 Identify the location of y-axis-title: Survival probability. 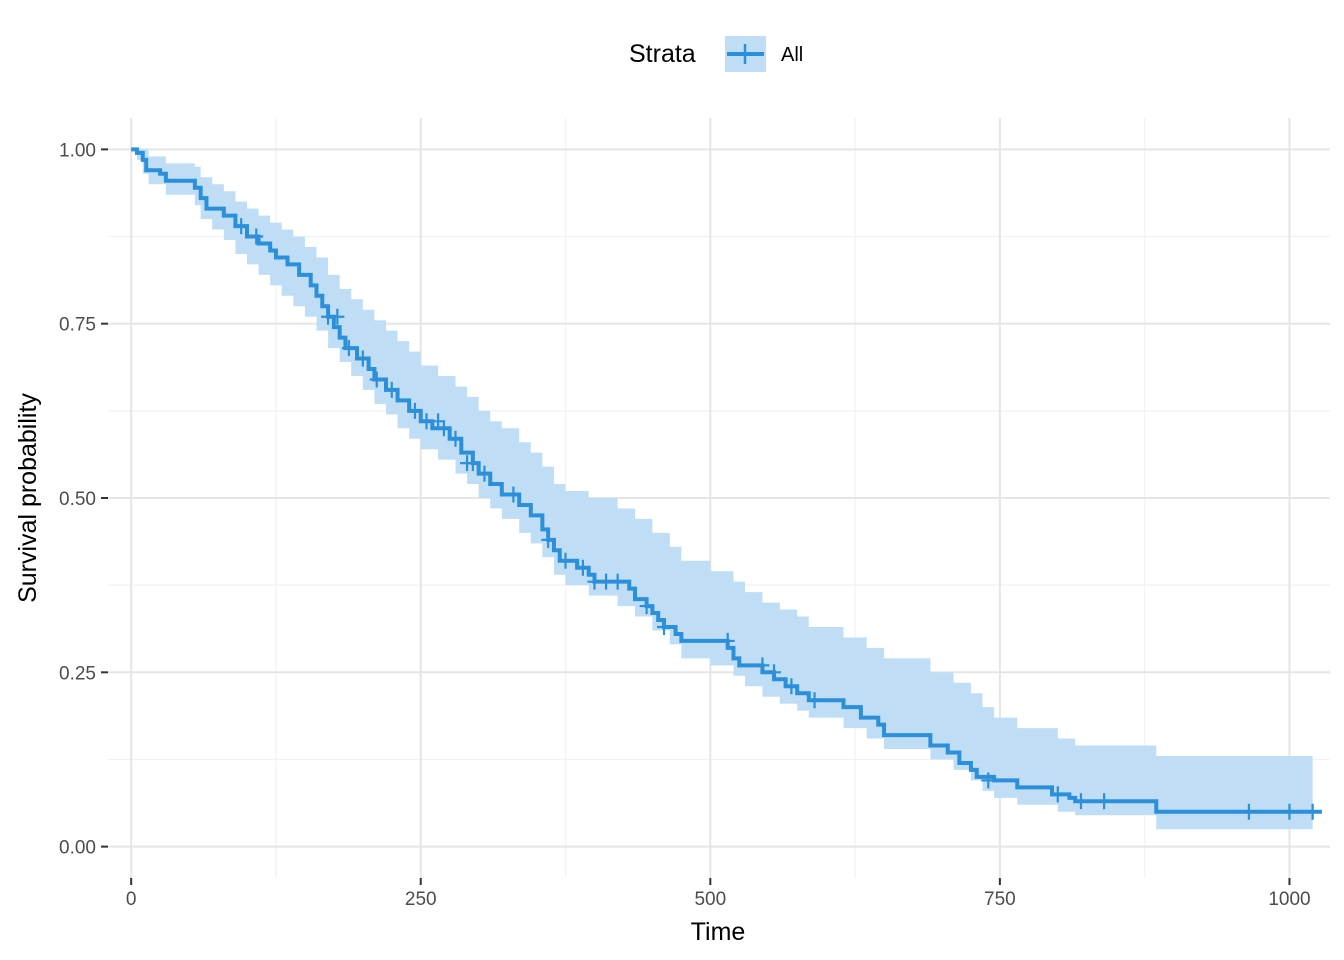
(28, 498).